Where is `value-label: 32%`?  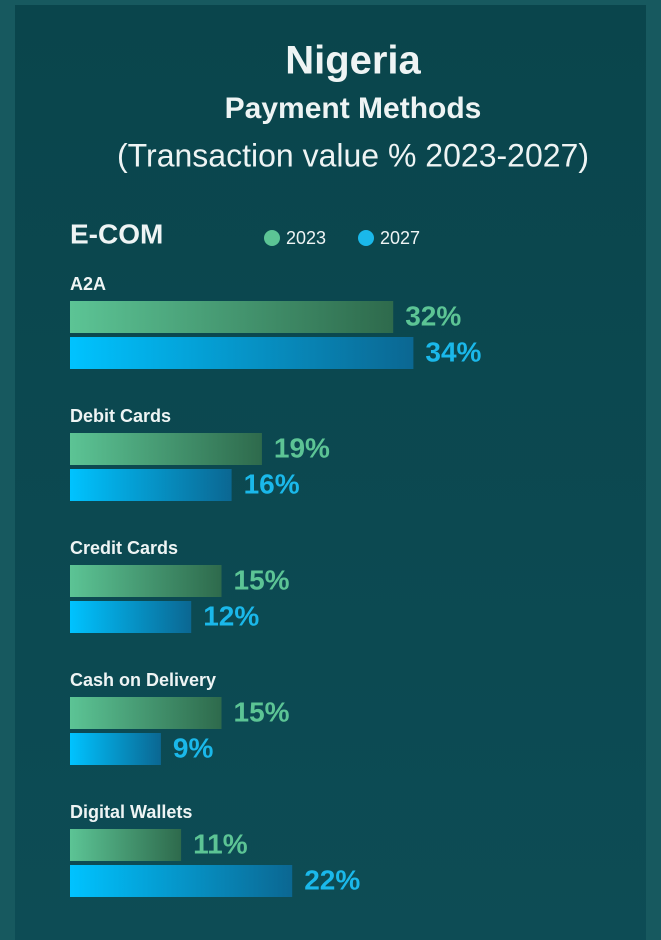 value-label: 32% is located at coordinates (433, 315).